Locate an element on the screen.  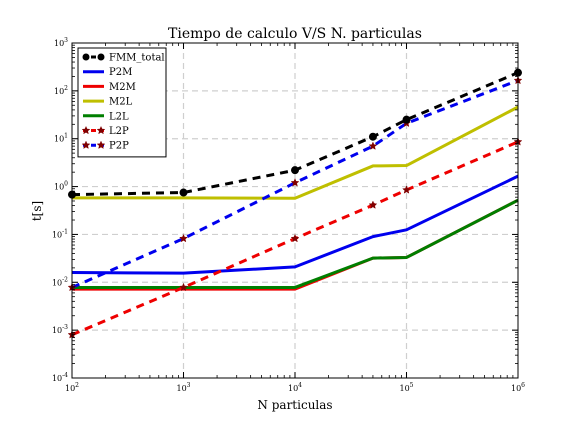
legend-label: P2M is located at coordinates (120, 72).